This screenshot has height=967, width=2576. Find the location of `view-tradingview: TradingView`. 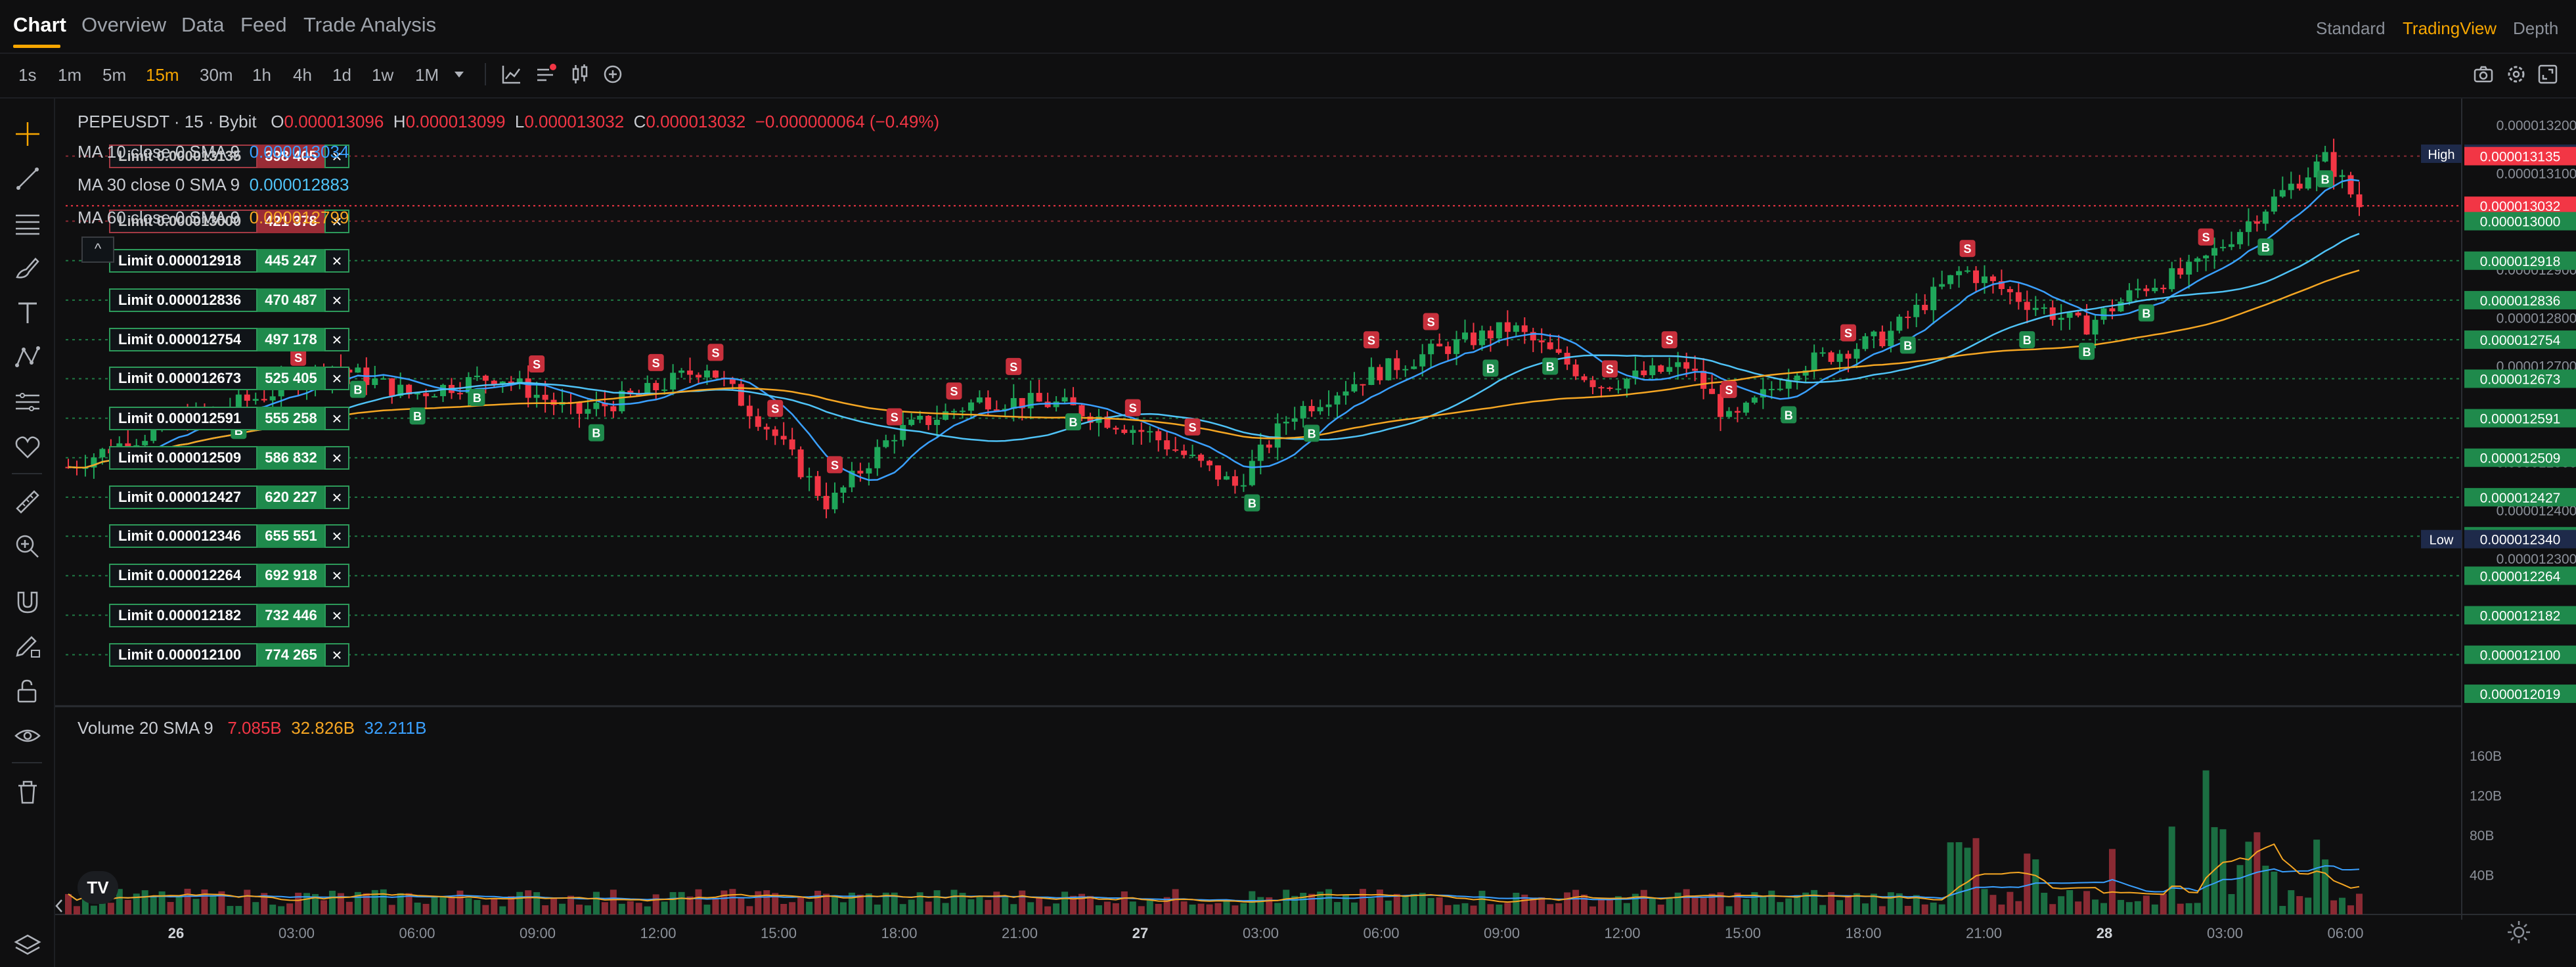

view-tradingview: TradingView is located at coordinates (2450, 28).